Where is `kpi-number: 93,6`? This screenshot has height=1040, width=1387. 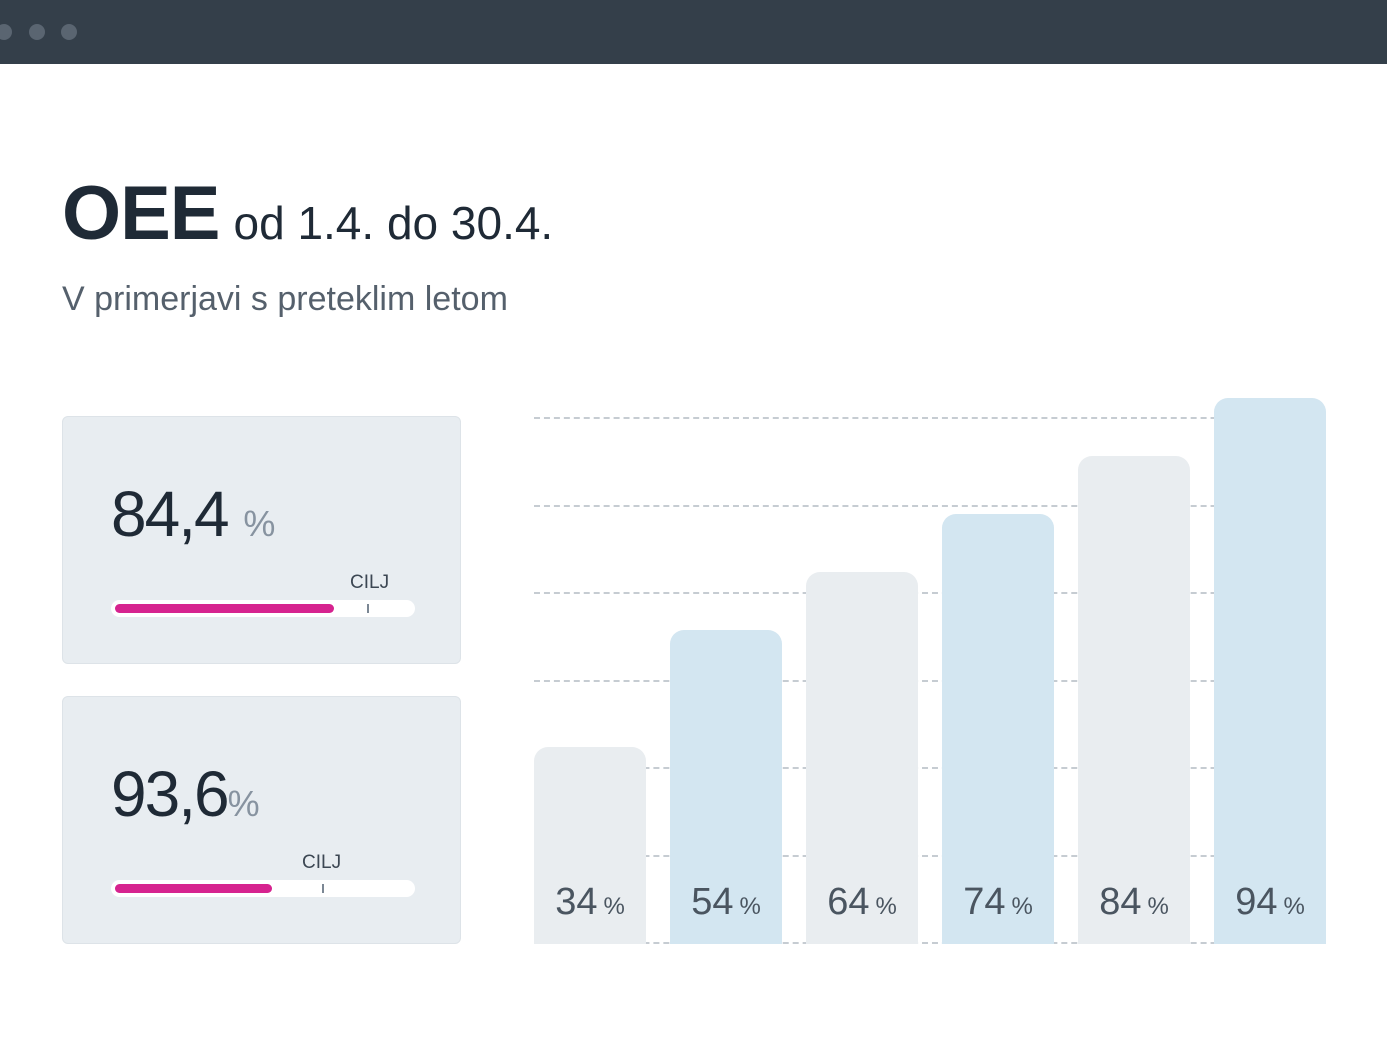
kpi-number: 93,6 is located at coordinates (170, 794).